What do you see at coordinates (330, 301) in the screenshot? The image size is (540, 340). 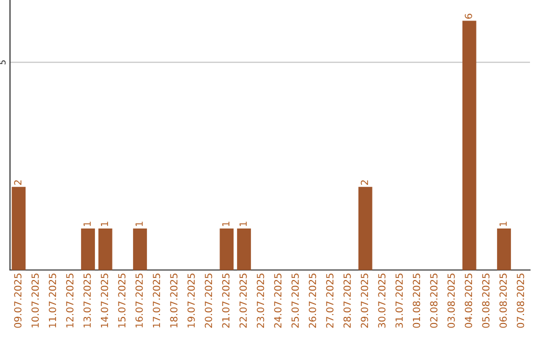 I see `x-tick-label: 27.07.2025` at bounding box center [330, 301].